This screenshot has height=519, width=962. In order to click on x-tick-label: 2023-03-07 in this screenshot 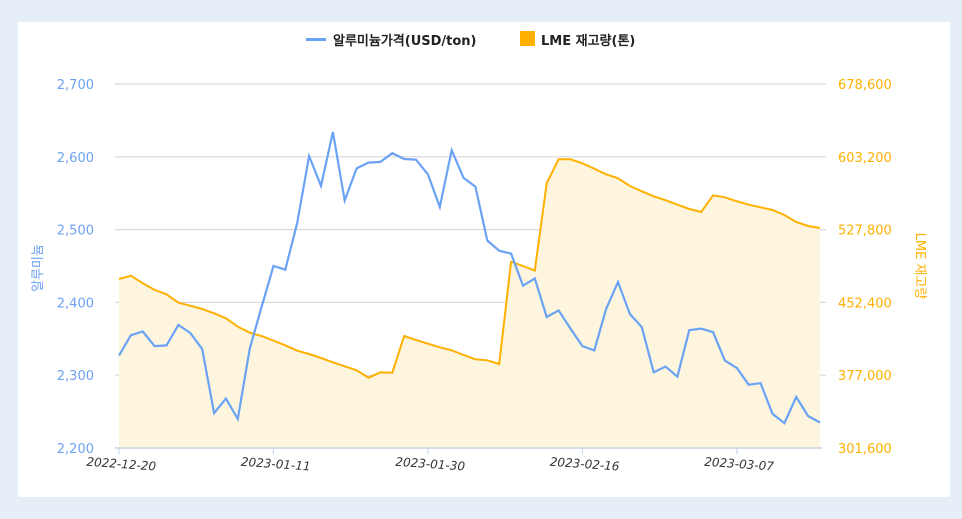, I will do `click(739, 464)`.